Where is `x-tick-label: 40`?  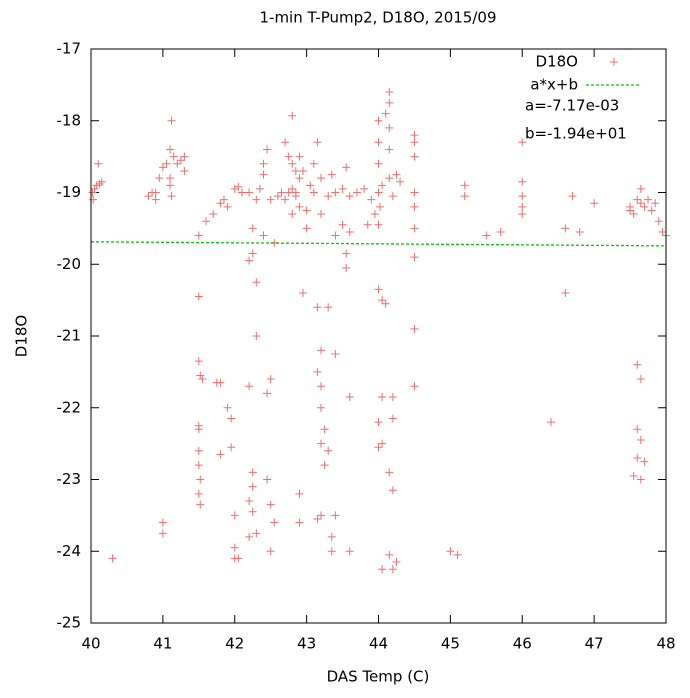
x-tick-label: 40 is located at coordinates (90, 644).